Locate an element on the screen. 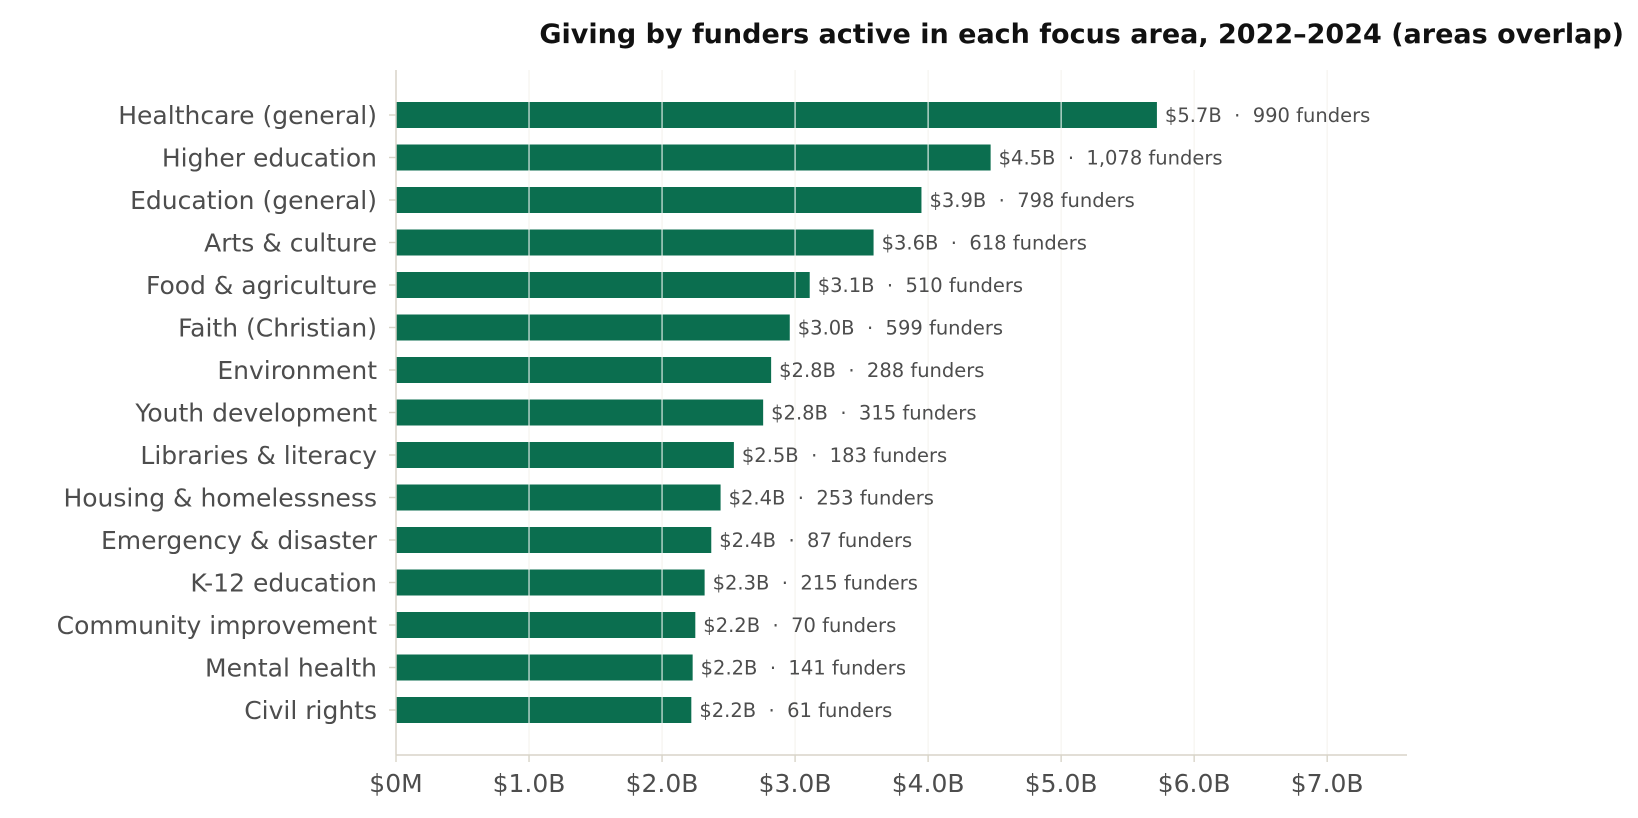 The image size is (1638, 818). x-tick-label: $4.0B is located at coordinates (928, 783).